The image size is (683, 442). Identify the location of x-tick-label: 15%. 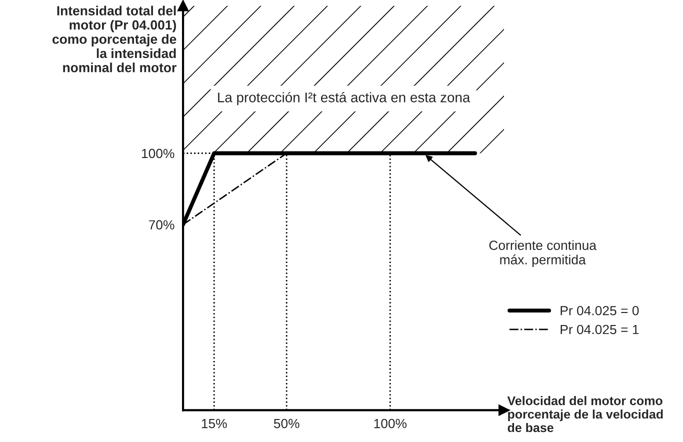
(214, 423).